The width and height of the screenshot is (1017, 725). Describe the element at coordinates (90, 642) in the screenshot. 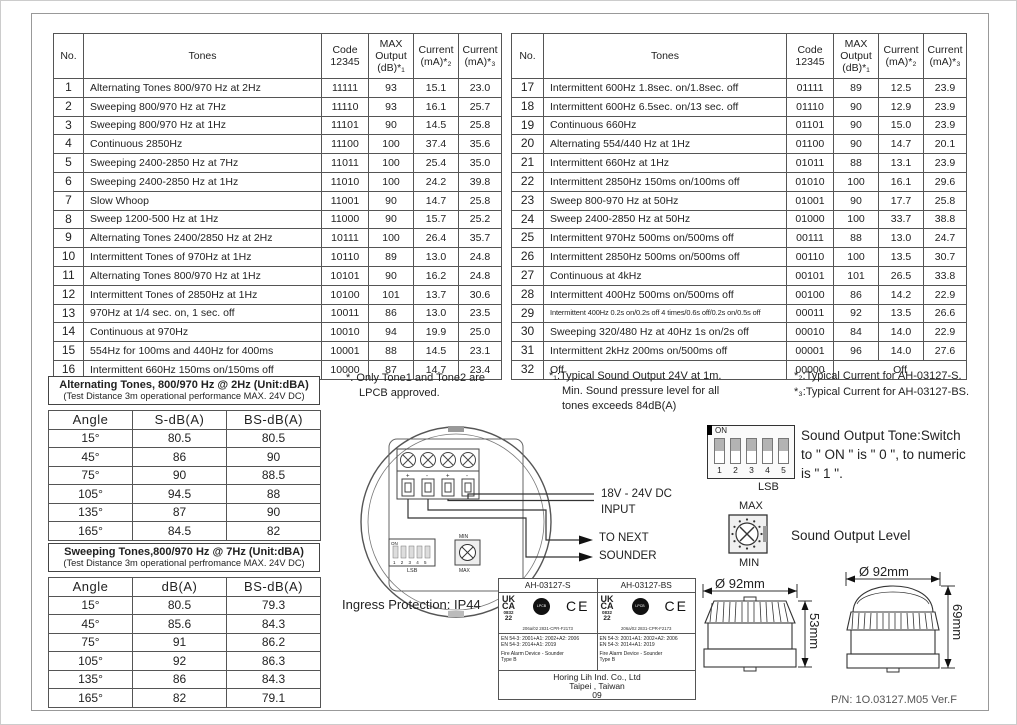

I see `table-cell: 75°` at that location.